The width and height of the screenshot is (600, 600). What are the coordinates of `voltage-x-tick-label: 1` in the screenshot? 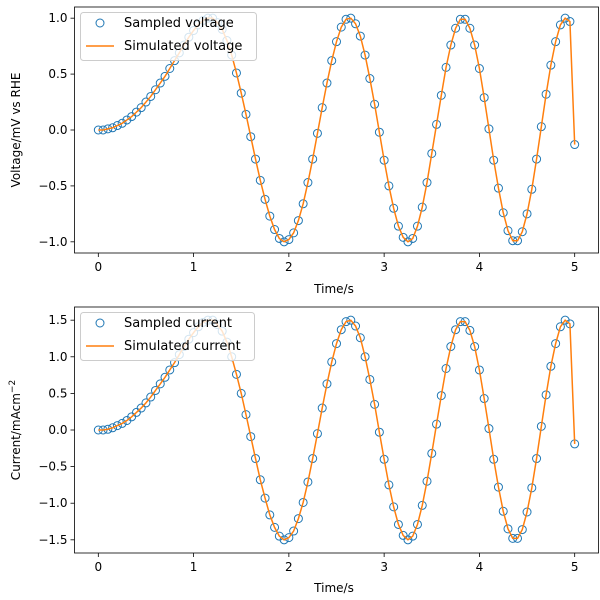 It's located at (194, 267).